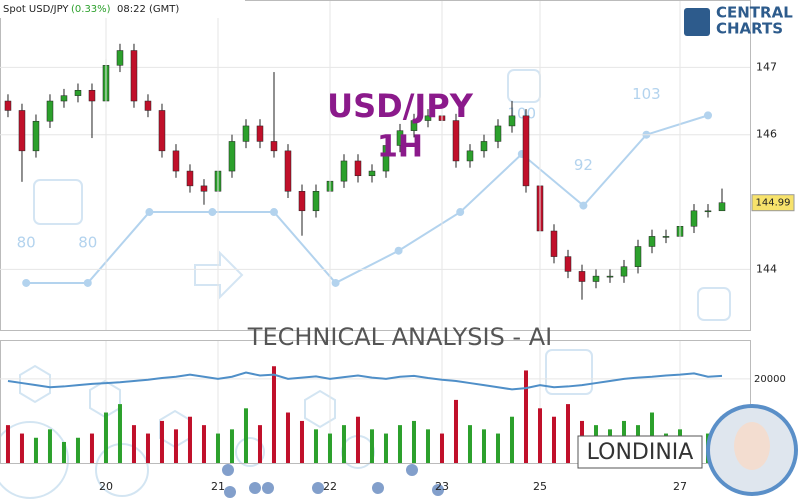 This screenshot has width=800, height=500. What do you see at coordinates (770, 379) in the screenshot?
I see `y-tick-label: 20000` at bounding box center [770, 379].